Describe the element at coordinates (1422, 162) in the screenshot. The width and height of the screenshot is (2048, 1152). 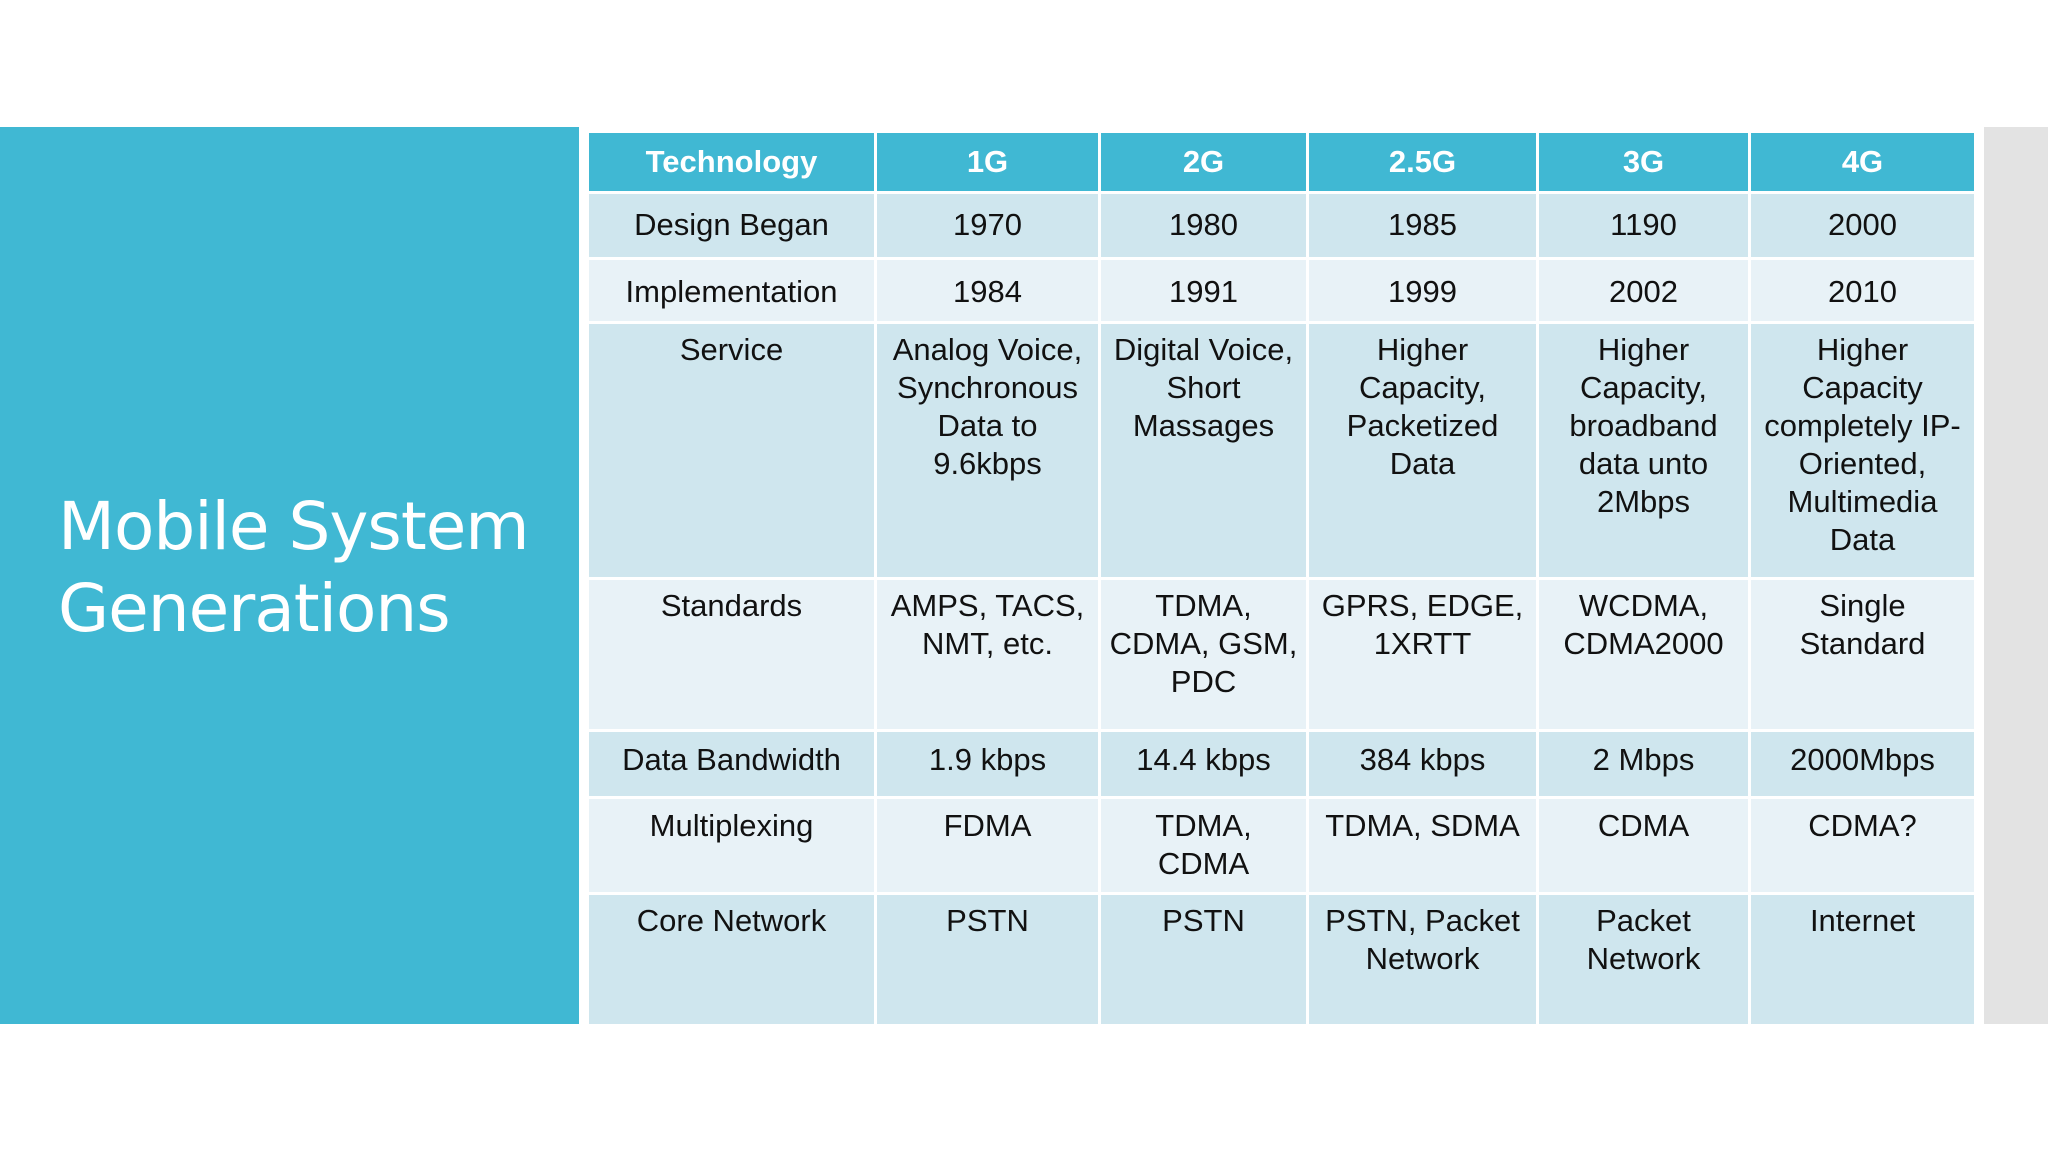
I see `header-2-5g: 2.5G` at that location.